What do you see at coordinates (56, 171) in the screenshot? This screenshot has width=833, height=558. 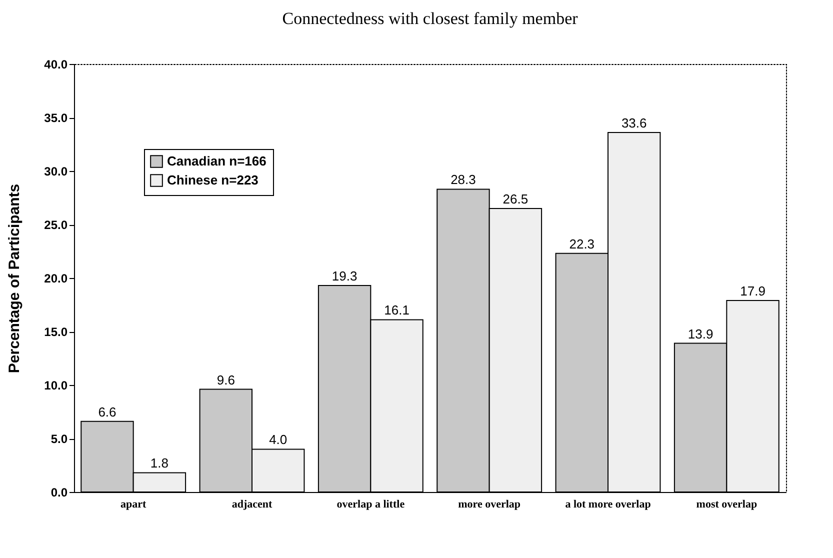 I see `y-tick-label: 30.0` at bounding box center [56, 171].